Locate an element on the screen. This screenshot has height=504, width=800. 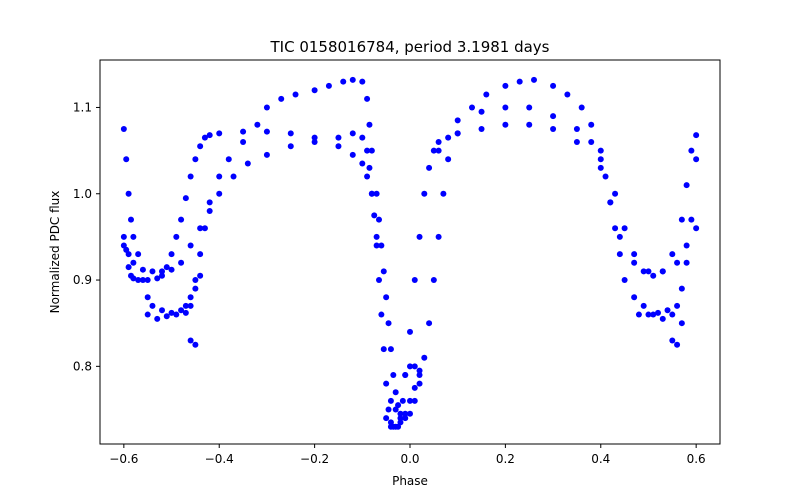
x-tick-label: −0.2 is located at coordinates (314, 459).